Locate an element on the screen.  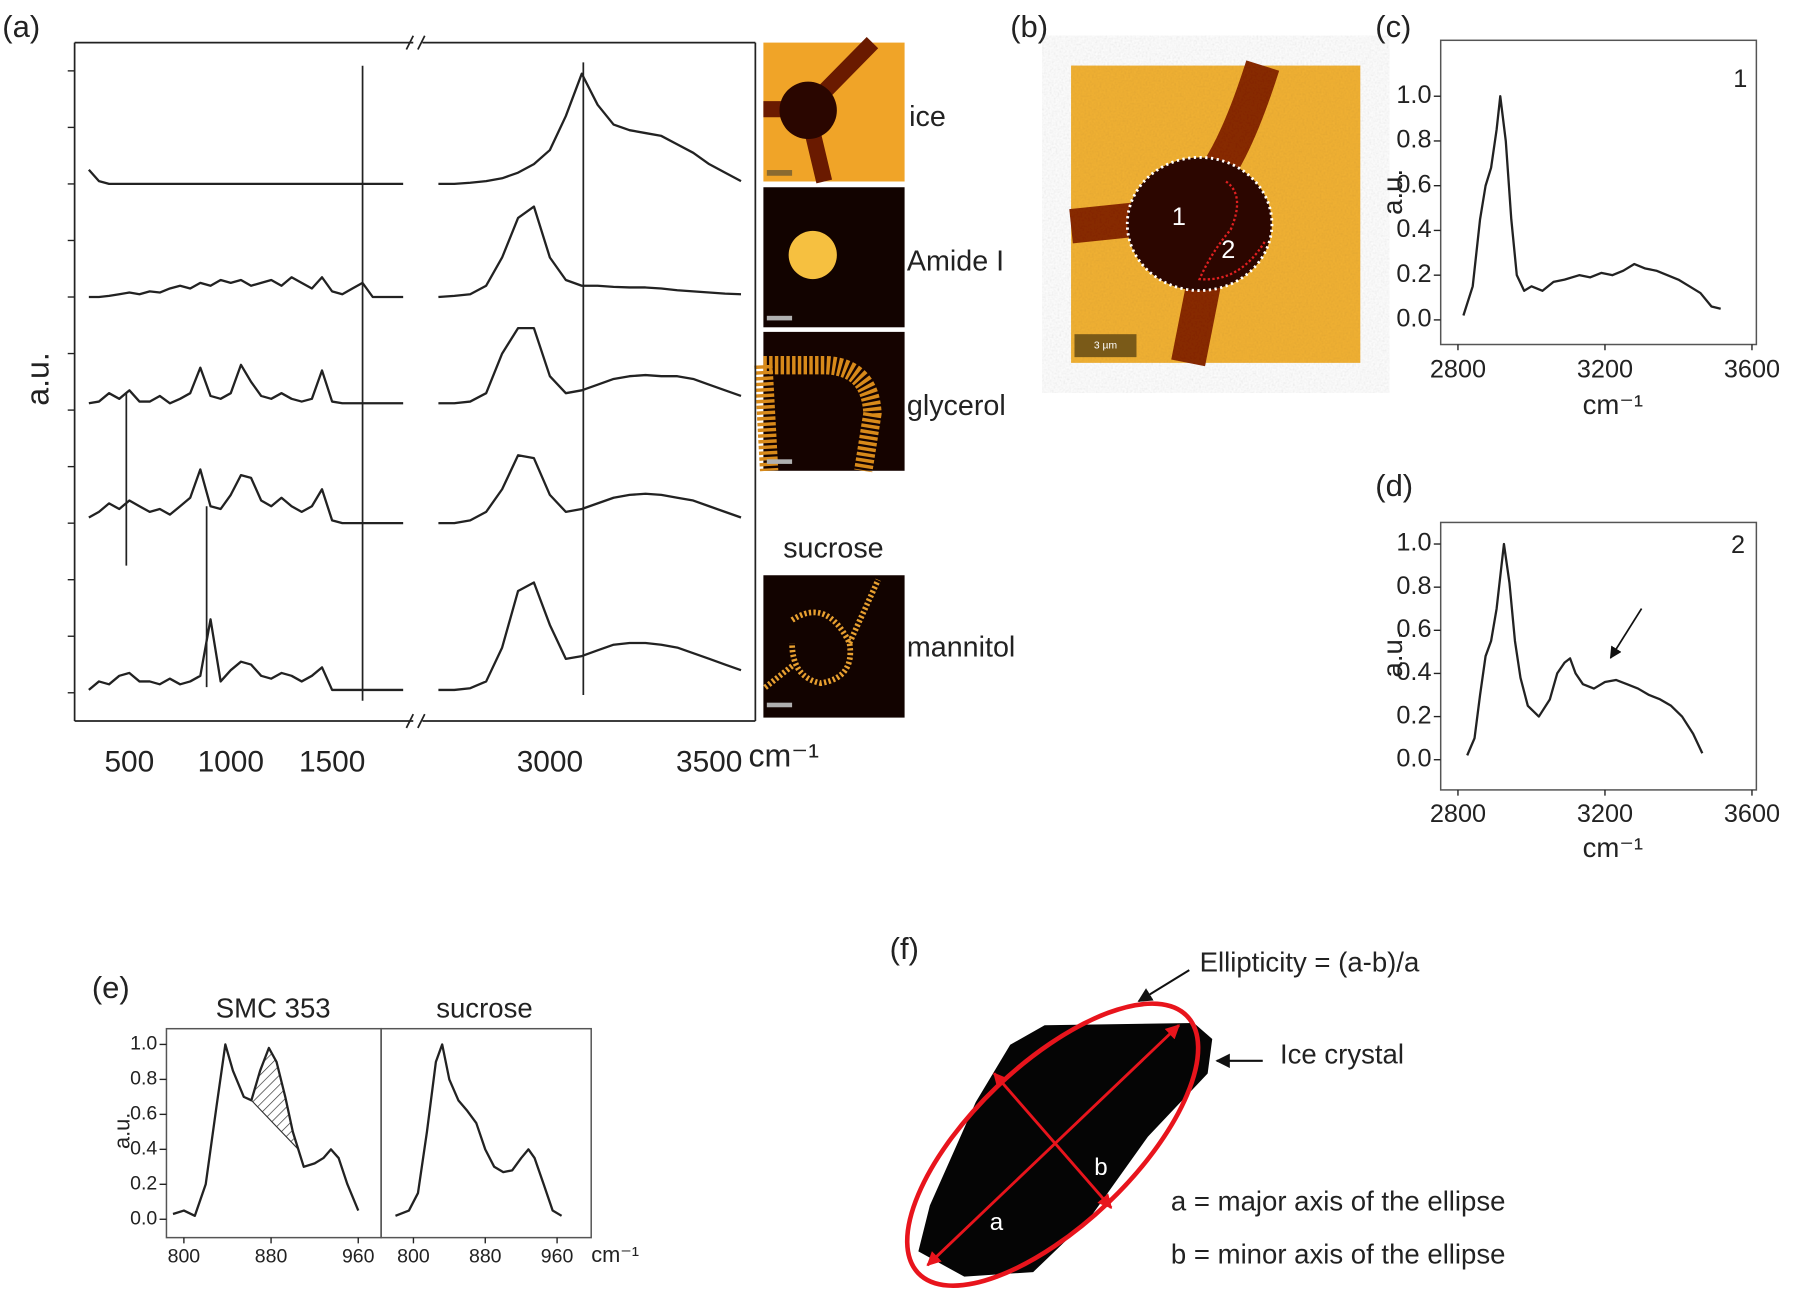
series-label: sucrose is located at coordinates (833, 549).